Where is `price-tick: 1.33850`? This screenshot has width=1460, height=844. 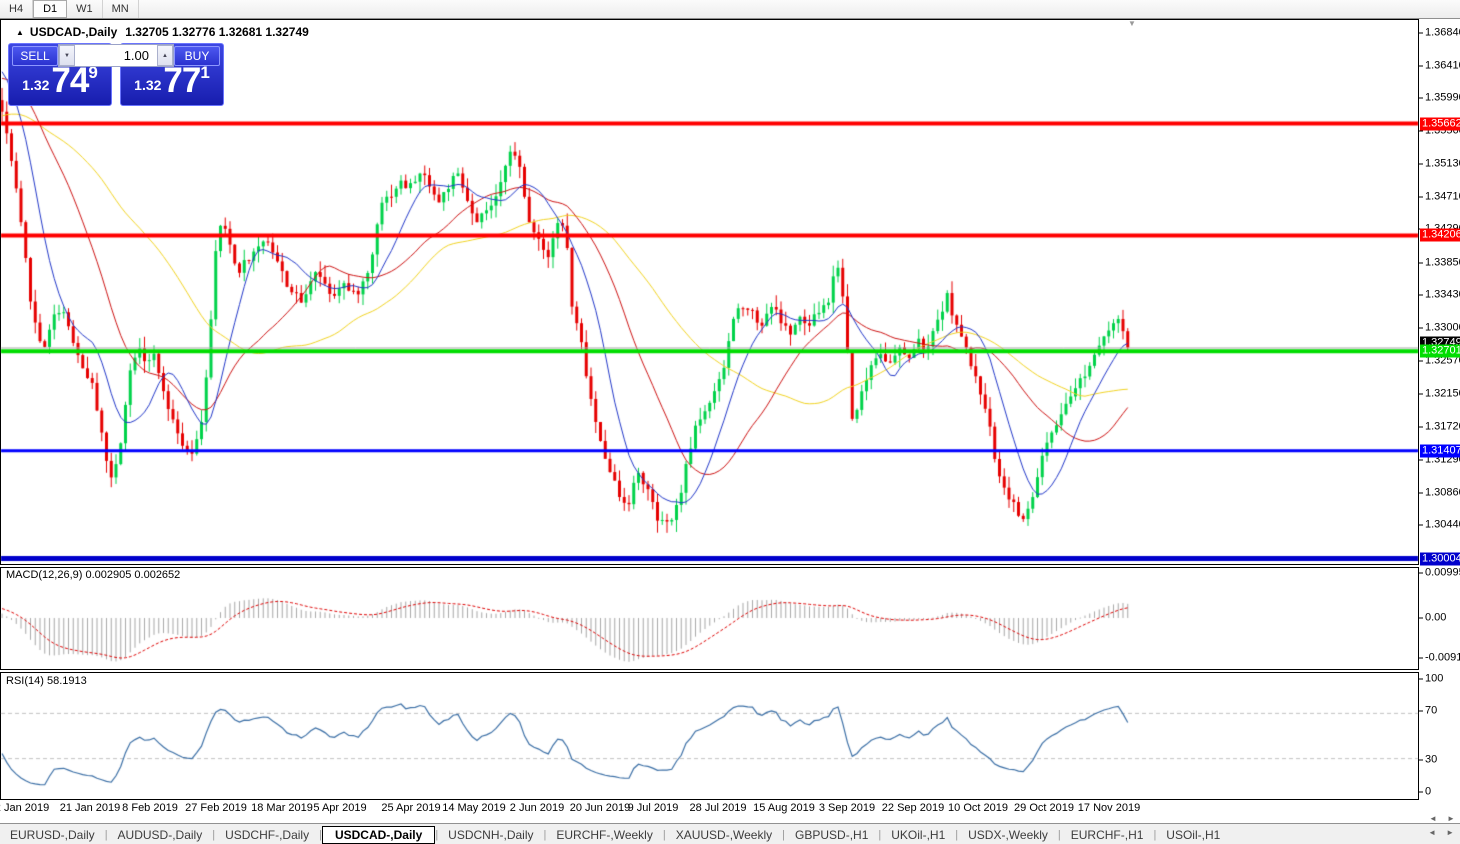 price-tick: 1.33850 is located at coordinates (1439, 262).